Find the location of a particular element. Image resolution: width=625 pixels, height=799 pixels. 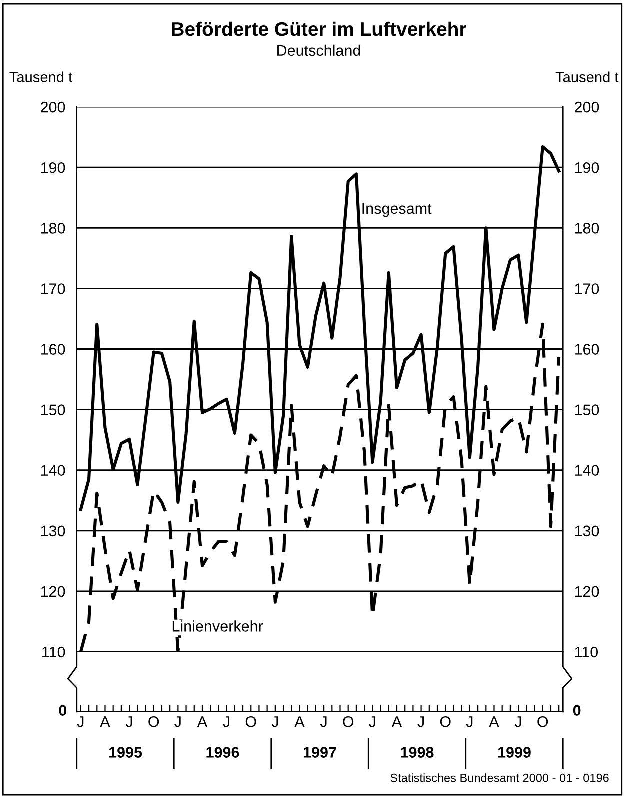

text: 1997 is located at coordinates (320, 752).